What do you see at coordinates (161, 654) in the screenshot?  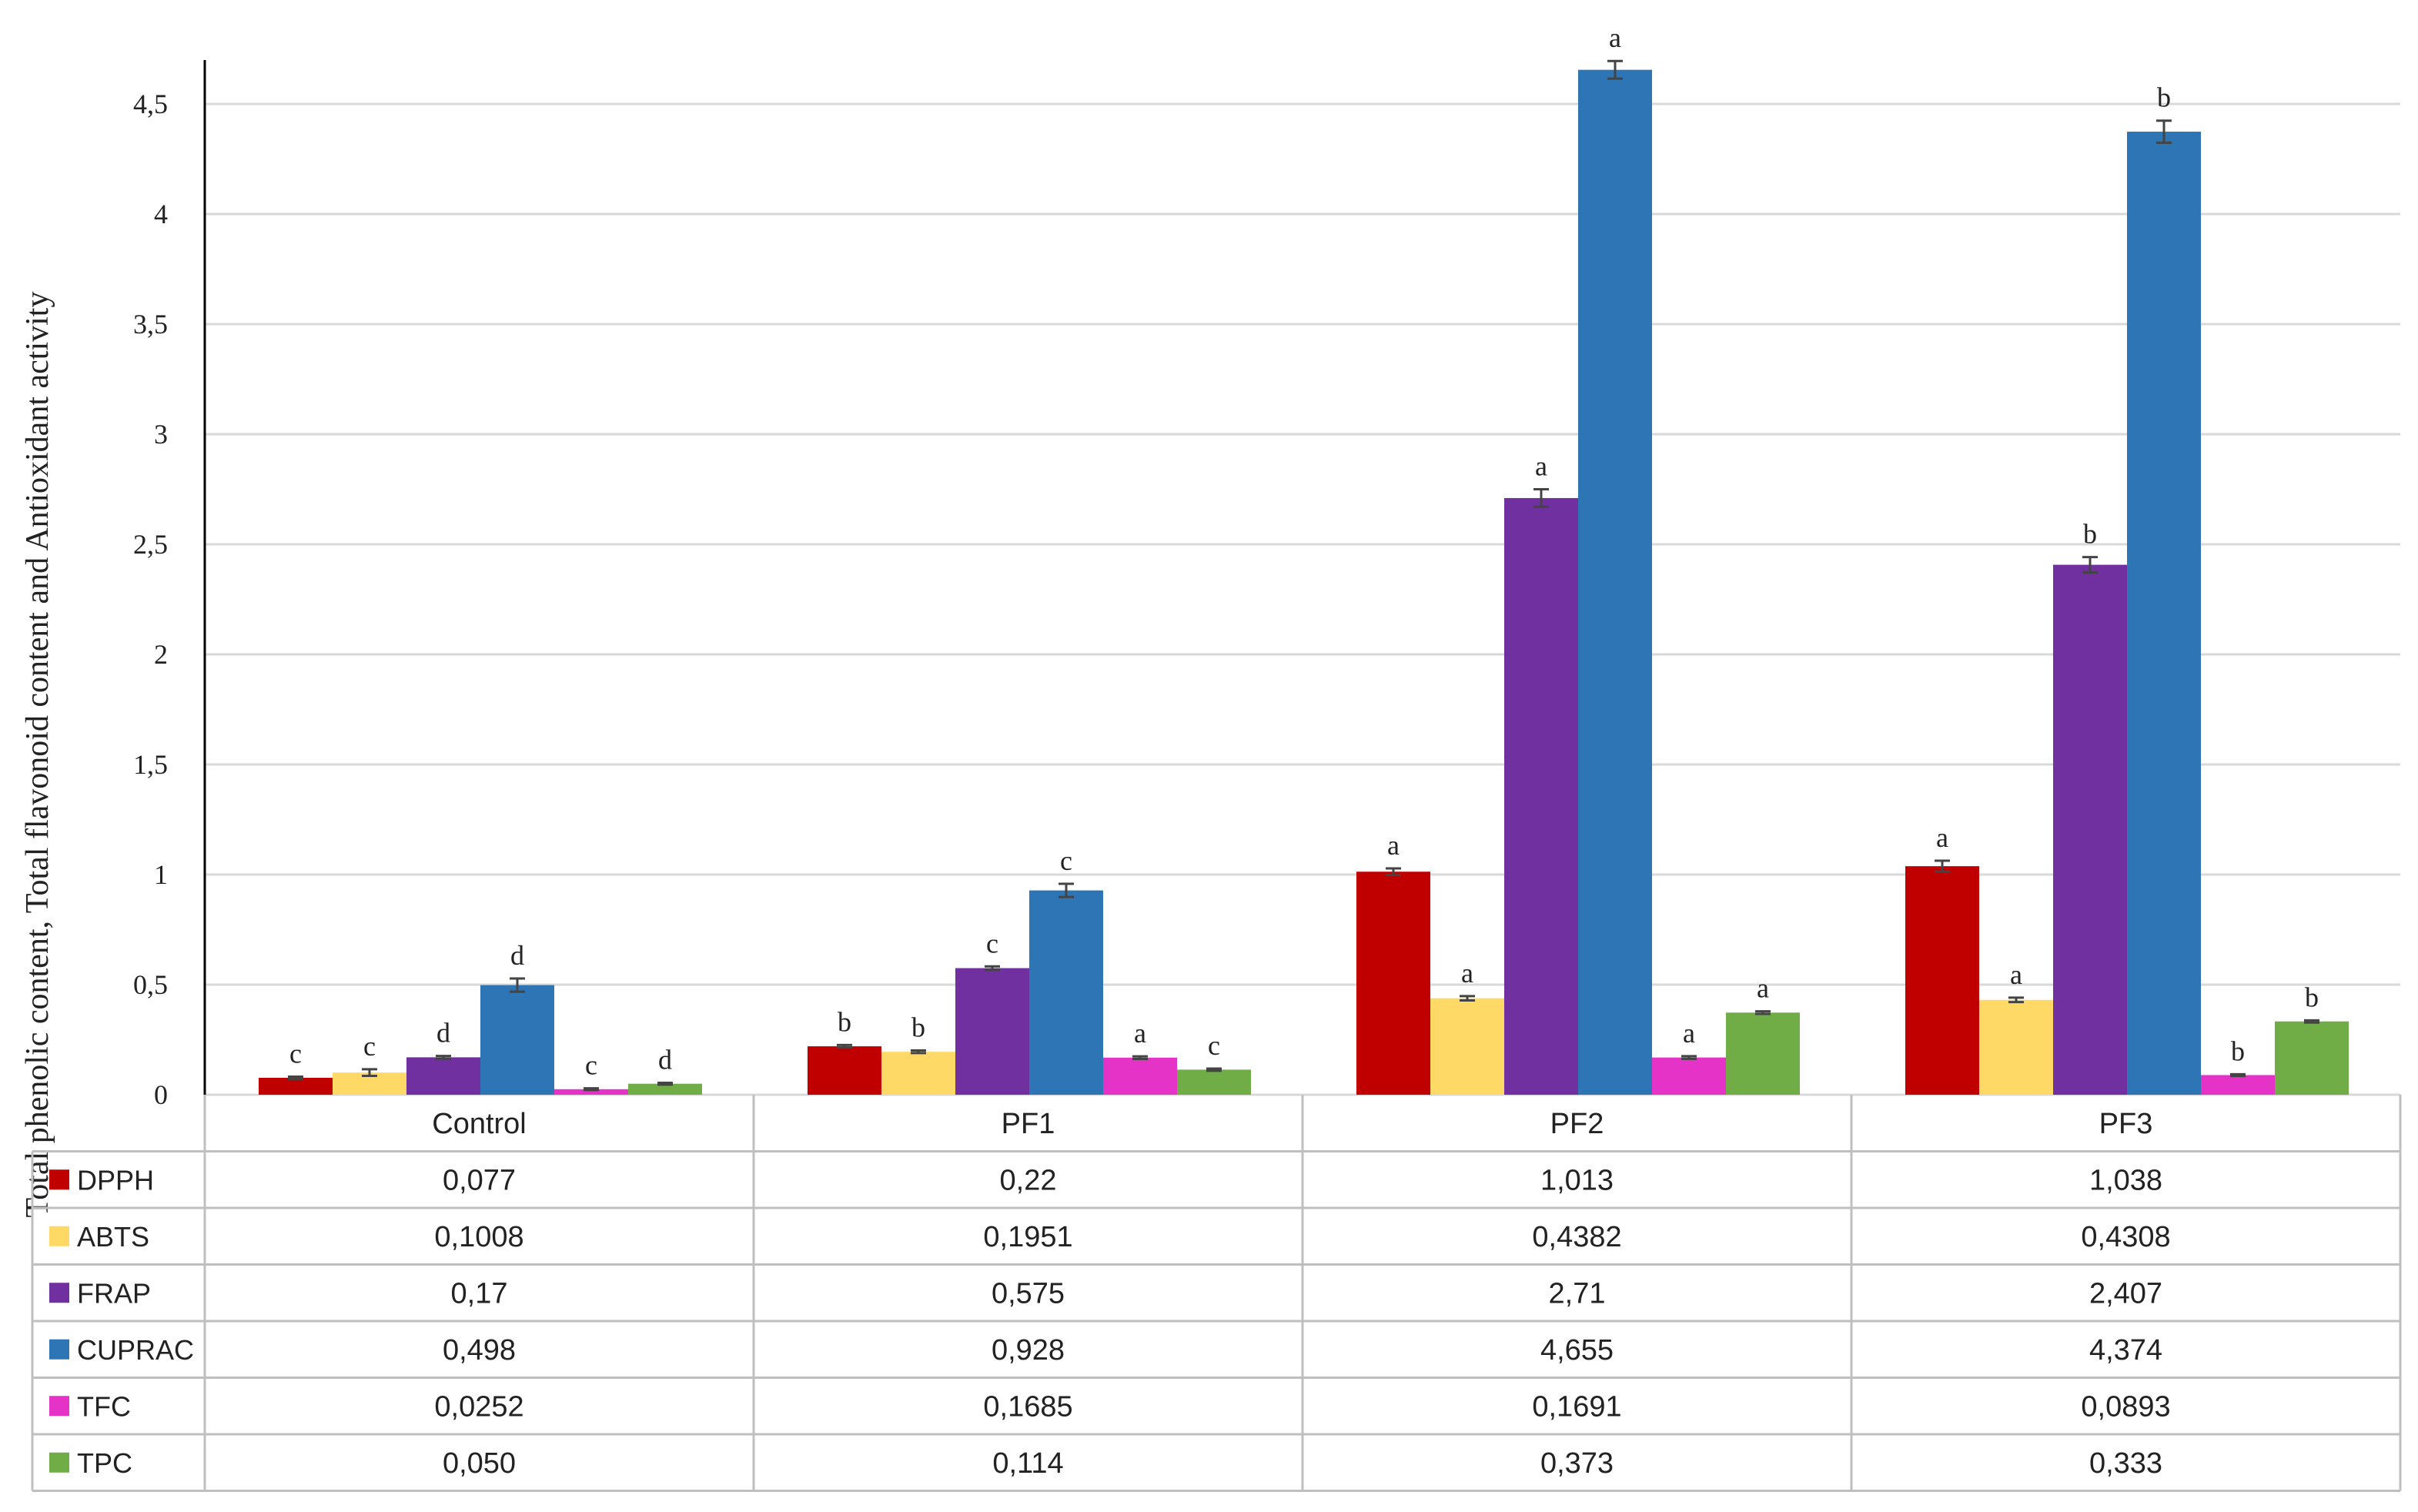 I see `y-tick-label: 2` at bounding box center [161, 654].